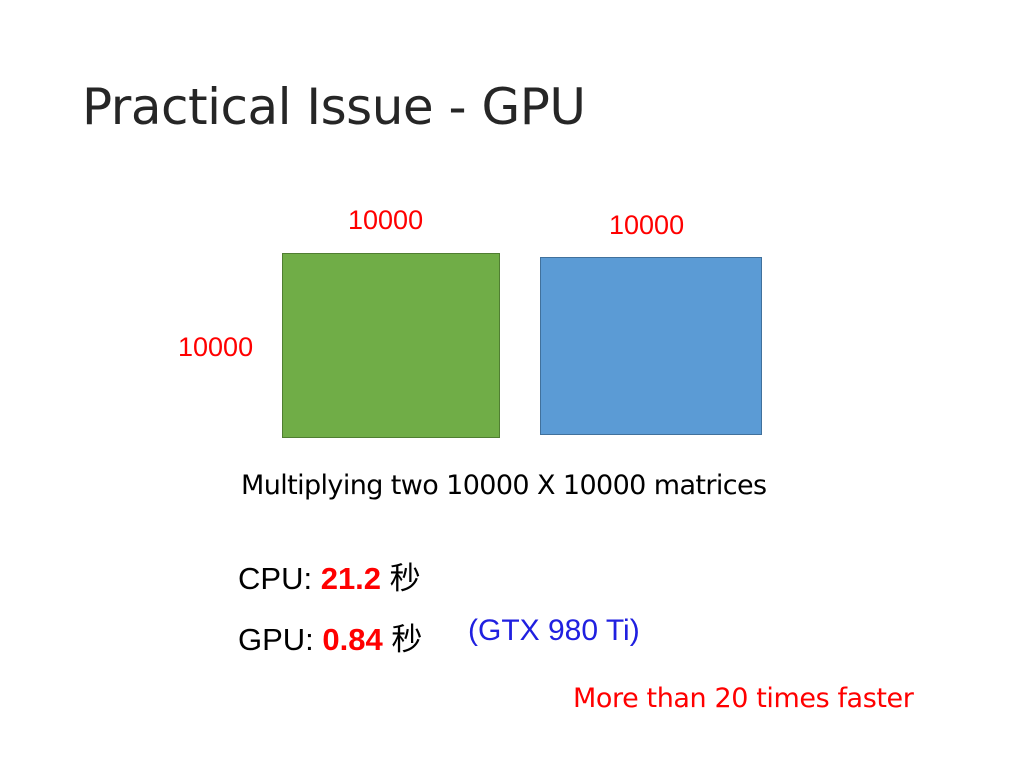 This screenshot has height=768, width=1024. I want to click on matrix-a-row-count: 10000, so click(216, 347).